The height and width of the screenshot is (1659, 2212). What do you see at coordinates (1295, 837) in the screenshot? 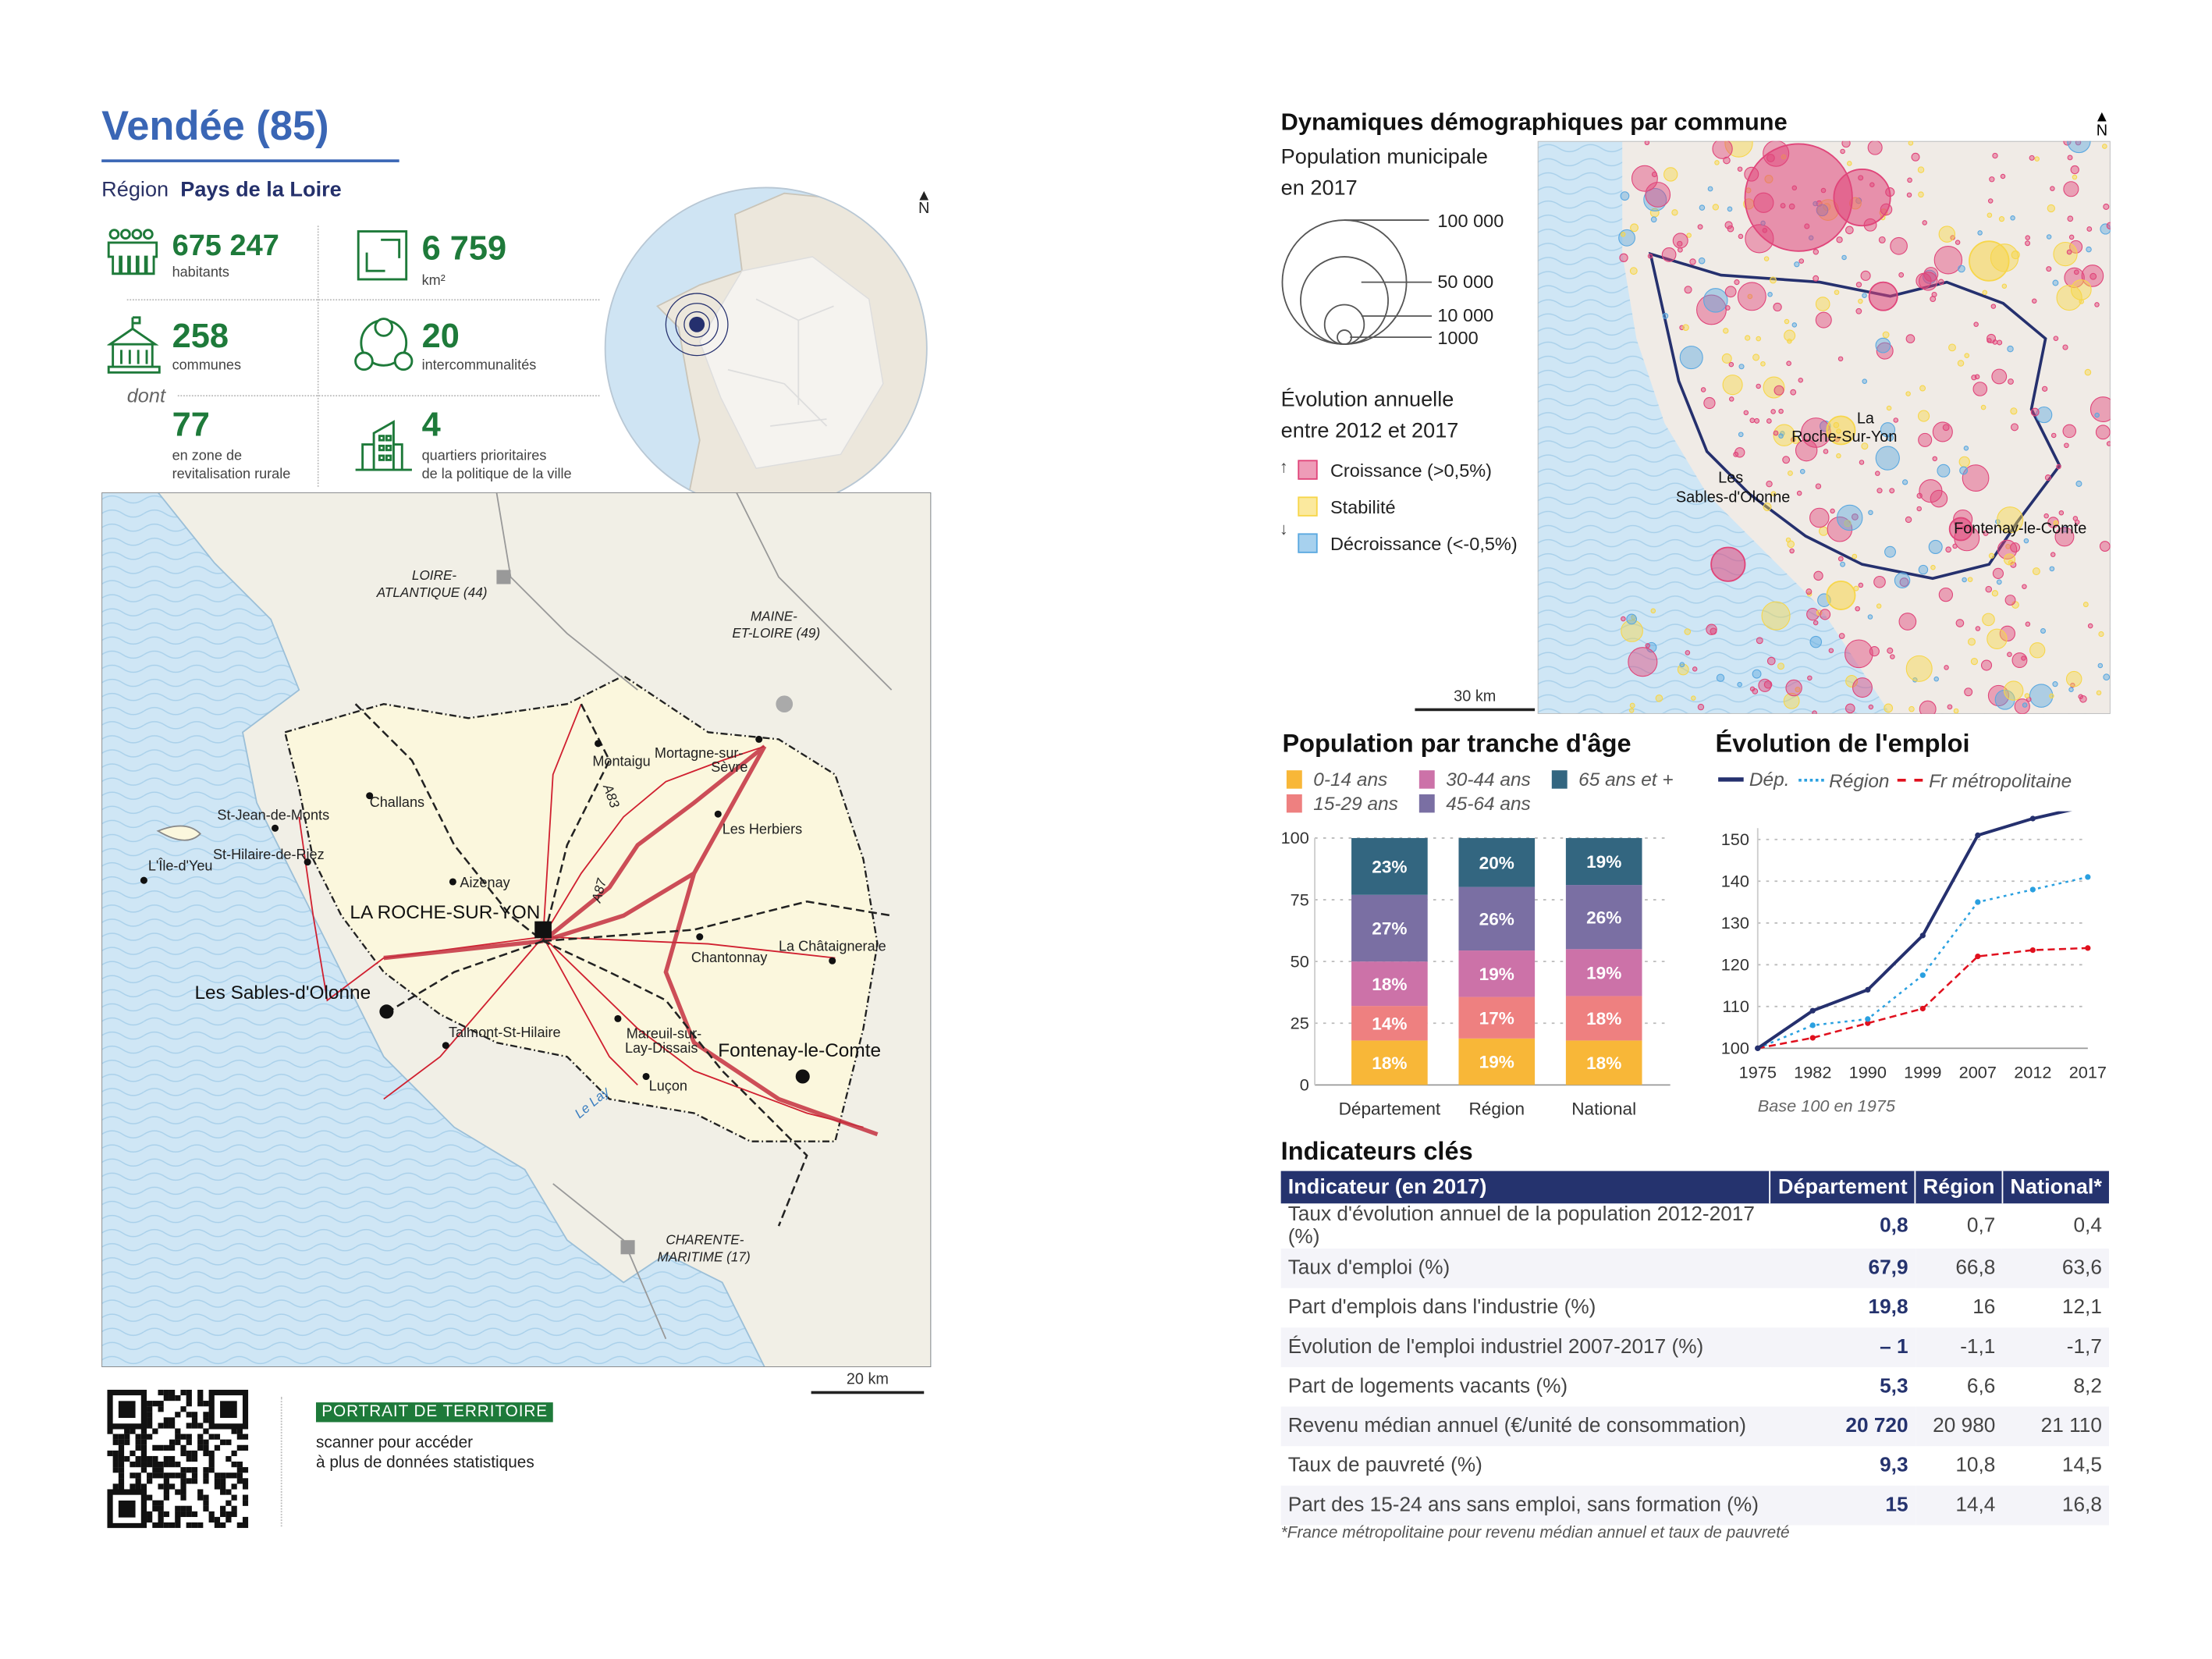
I see `y-tick-label: 100` at bounding box center [1295, 837].